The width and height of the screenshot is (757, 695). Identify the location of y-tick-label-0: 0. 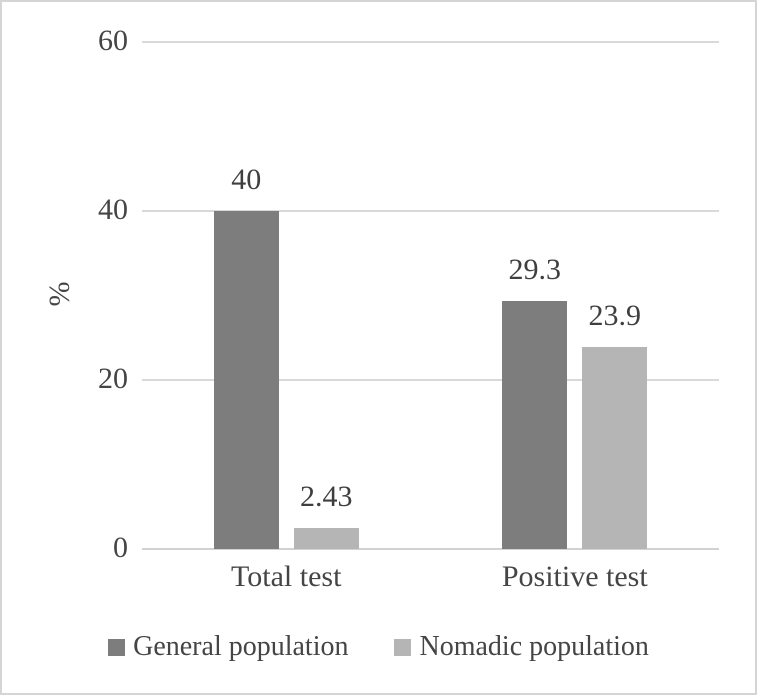
(120, 547).